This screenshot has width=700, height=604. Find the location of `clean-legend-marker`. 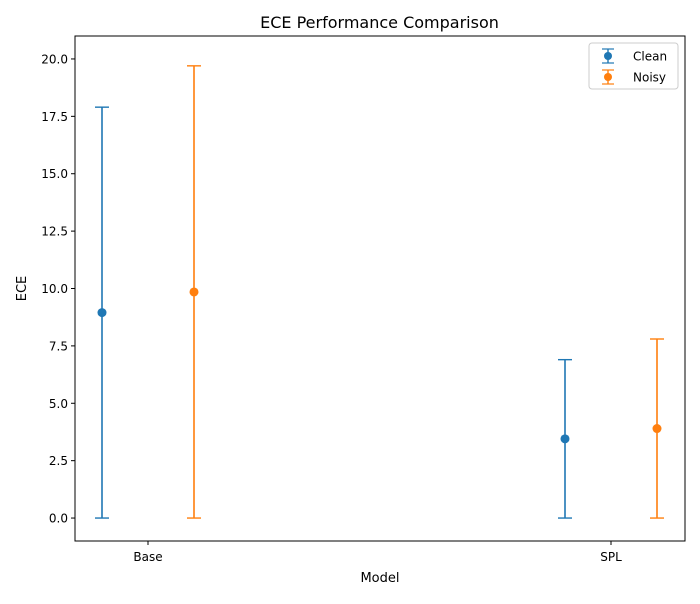

clean-legend-marker is located at coordinates (608, 56).